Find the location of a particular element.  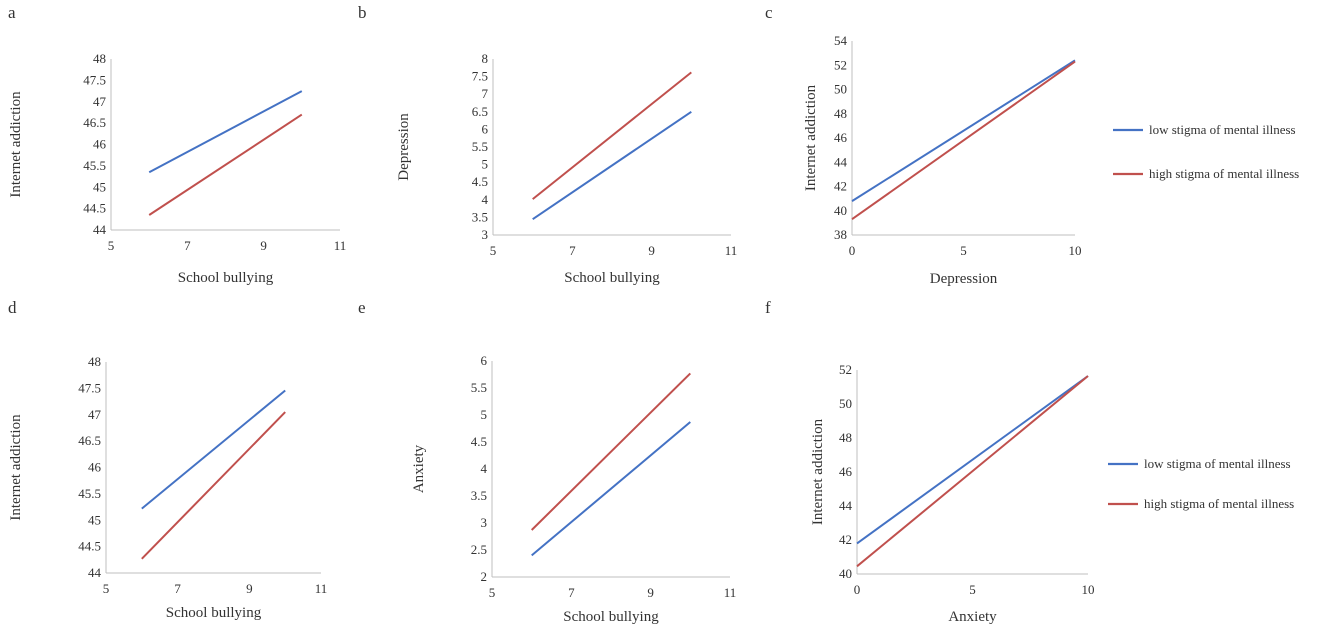

panel-a-series-low-line is located at coordinates (225, 132).